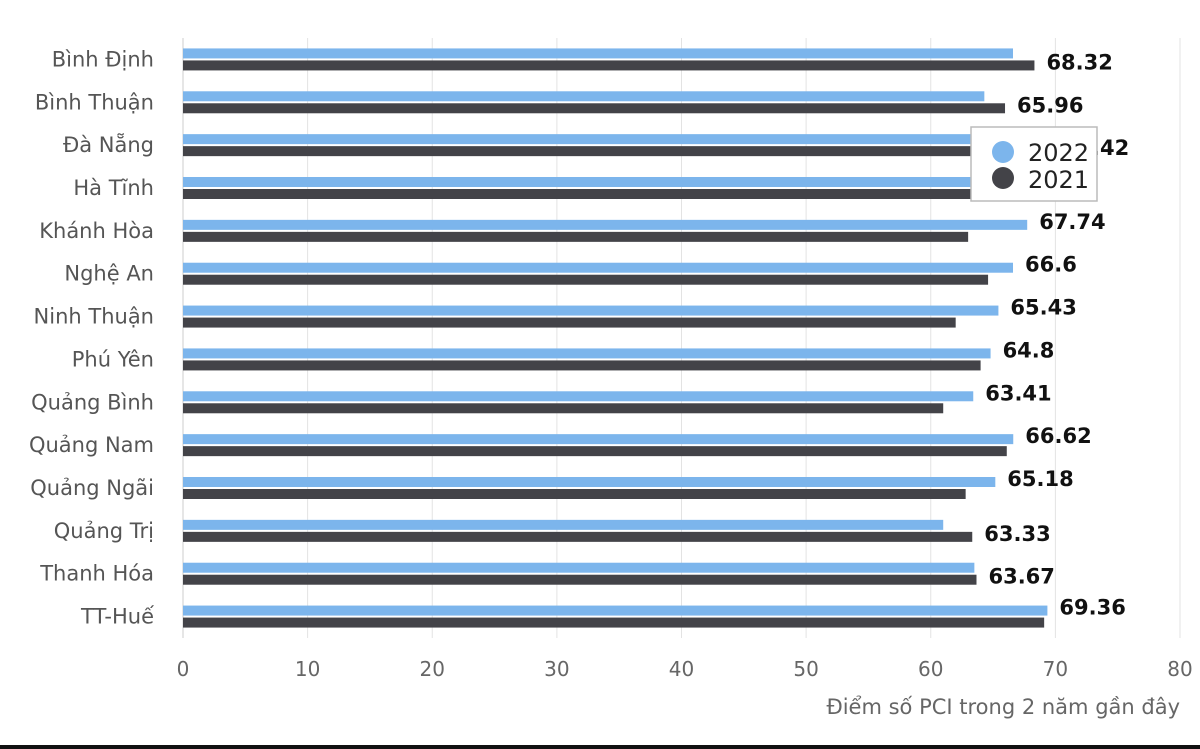 The image size is (1200, 749). What do you see at coordinates (1017, 534) in the screenshot?
I see `data-label-11: 63.33` at bounding box center [1017, 534].